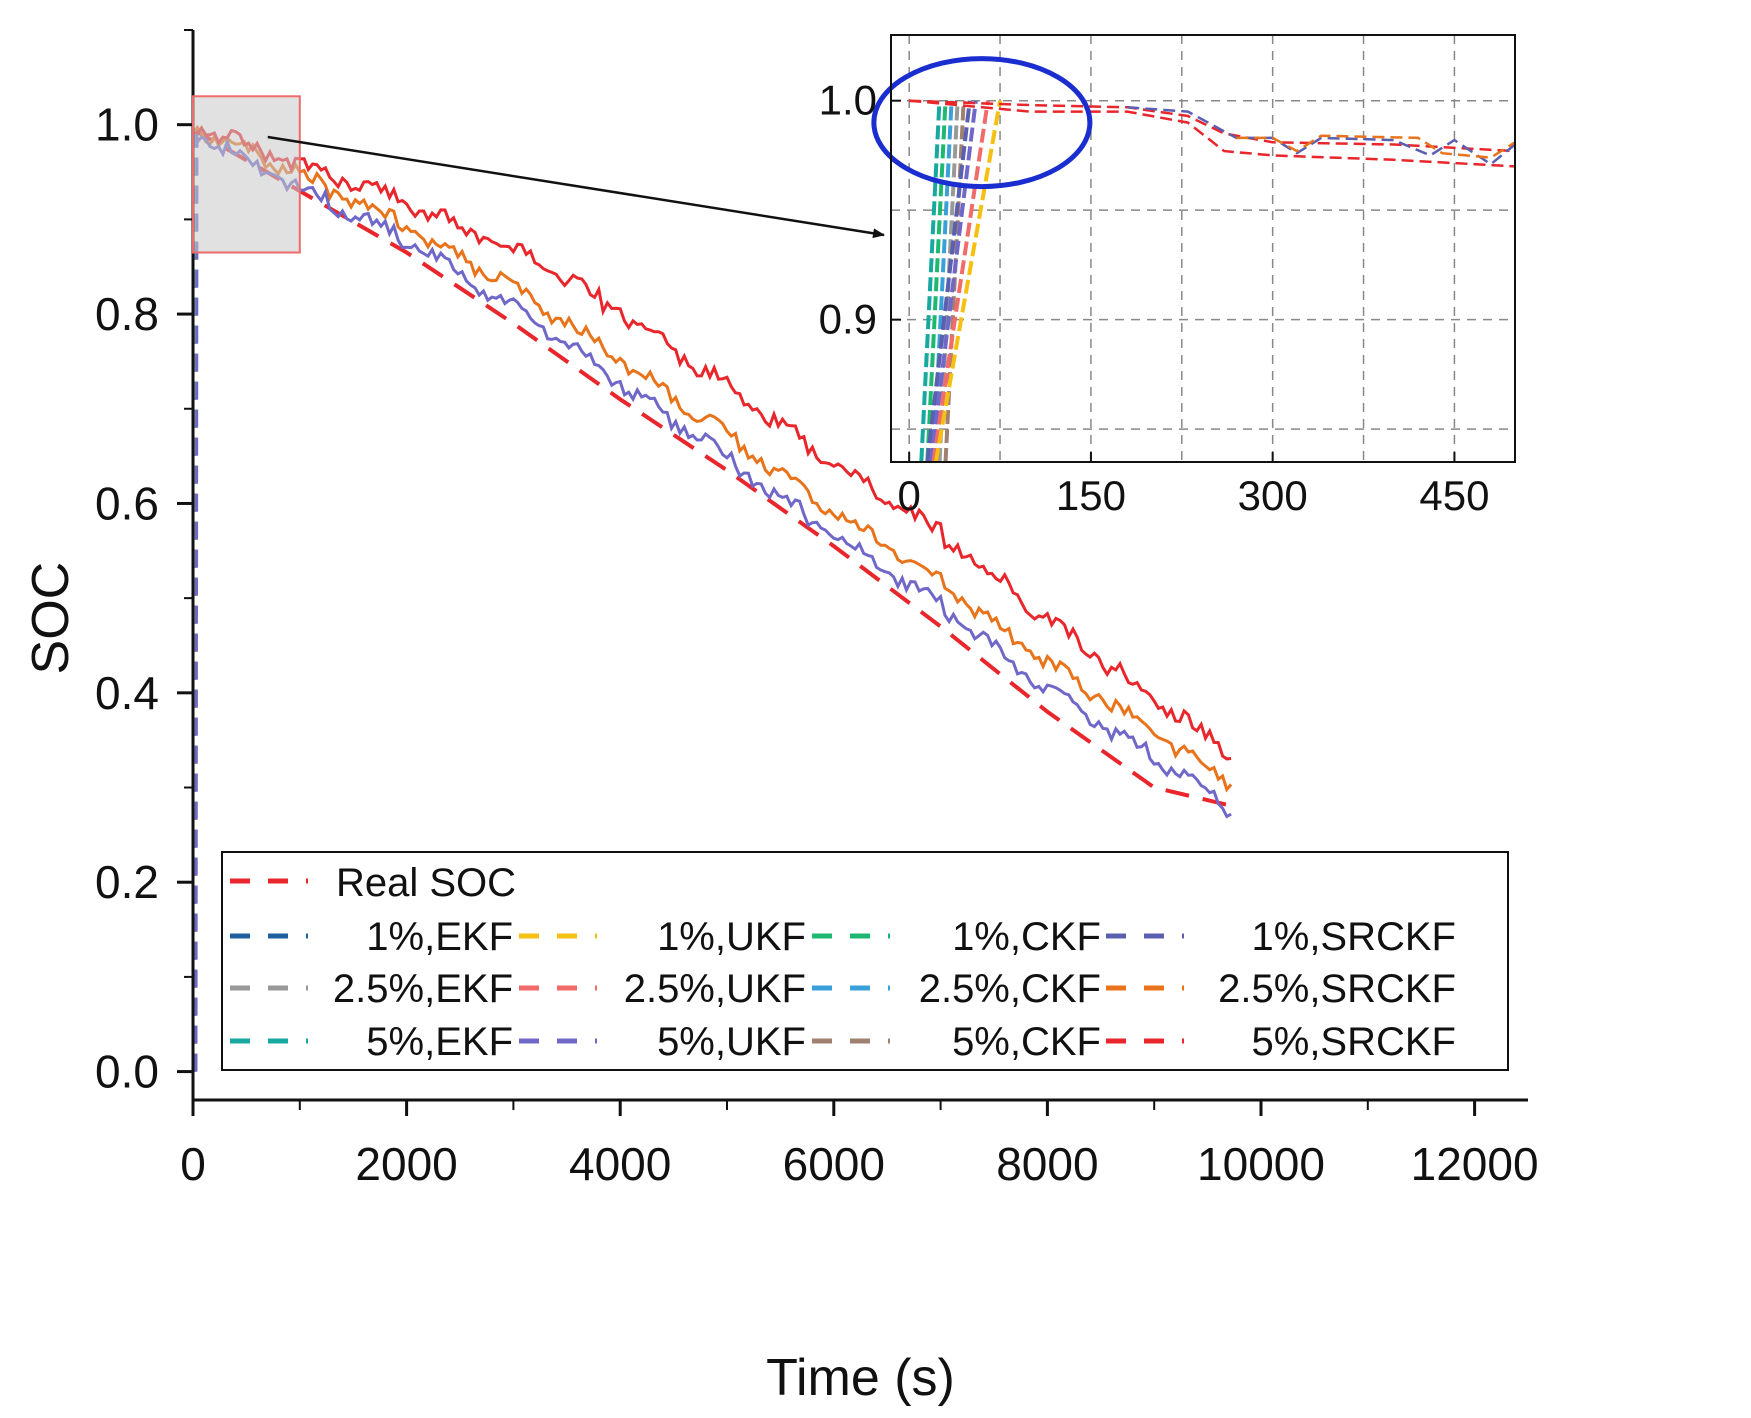  I want to click on x-tick-label: 8000, so click(1047, 1164).